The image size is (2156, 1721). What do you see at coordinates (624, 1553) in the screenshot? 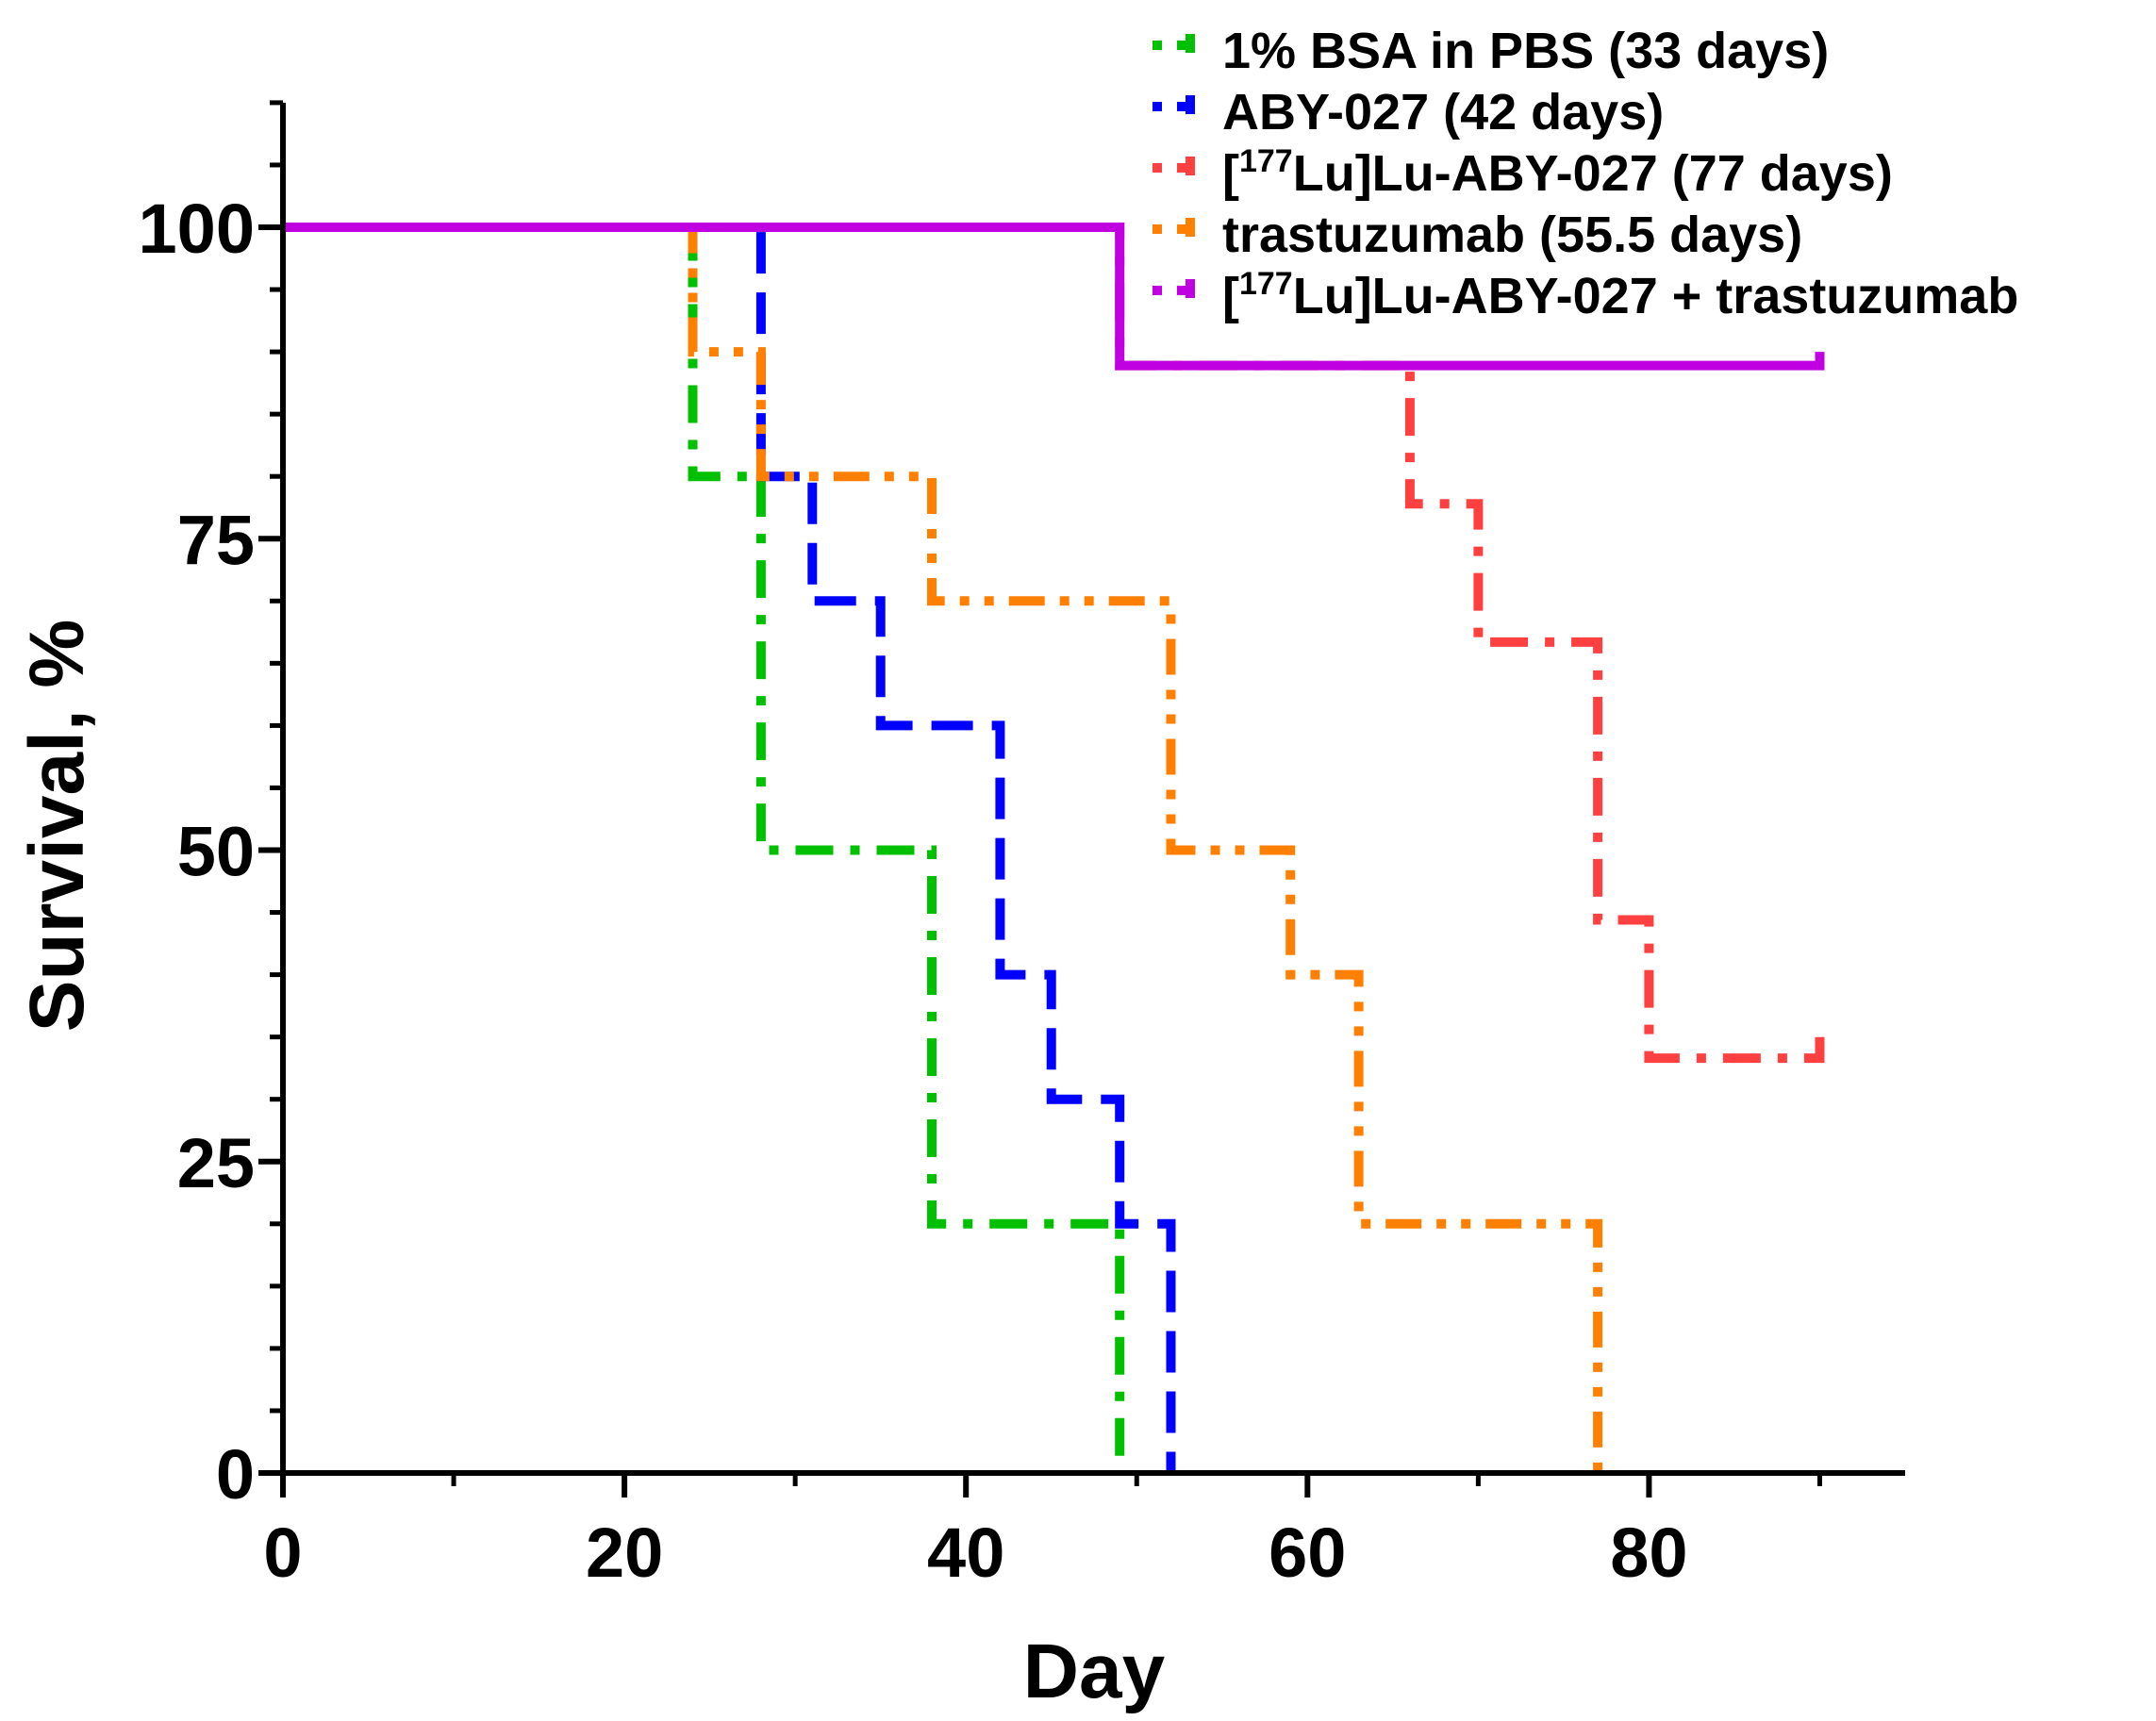
I see `x-tick-label: 20` at bounding box center [624, 1553].